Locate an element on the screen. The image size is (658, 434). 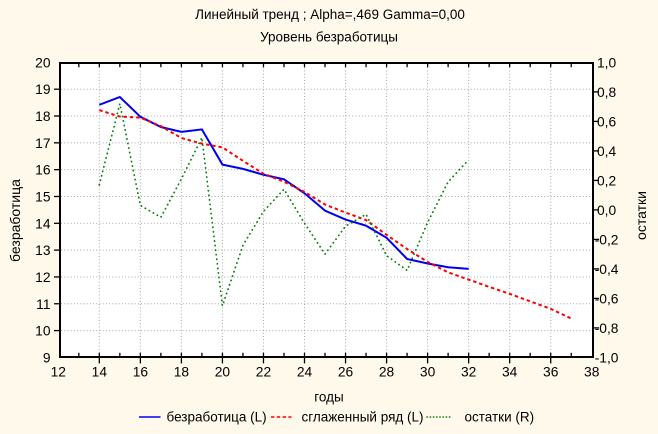
svg-text: 0,4 is located at coordinates (607, 151).